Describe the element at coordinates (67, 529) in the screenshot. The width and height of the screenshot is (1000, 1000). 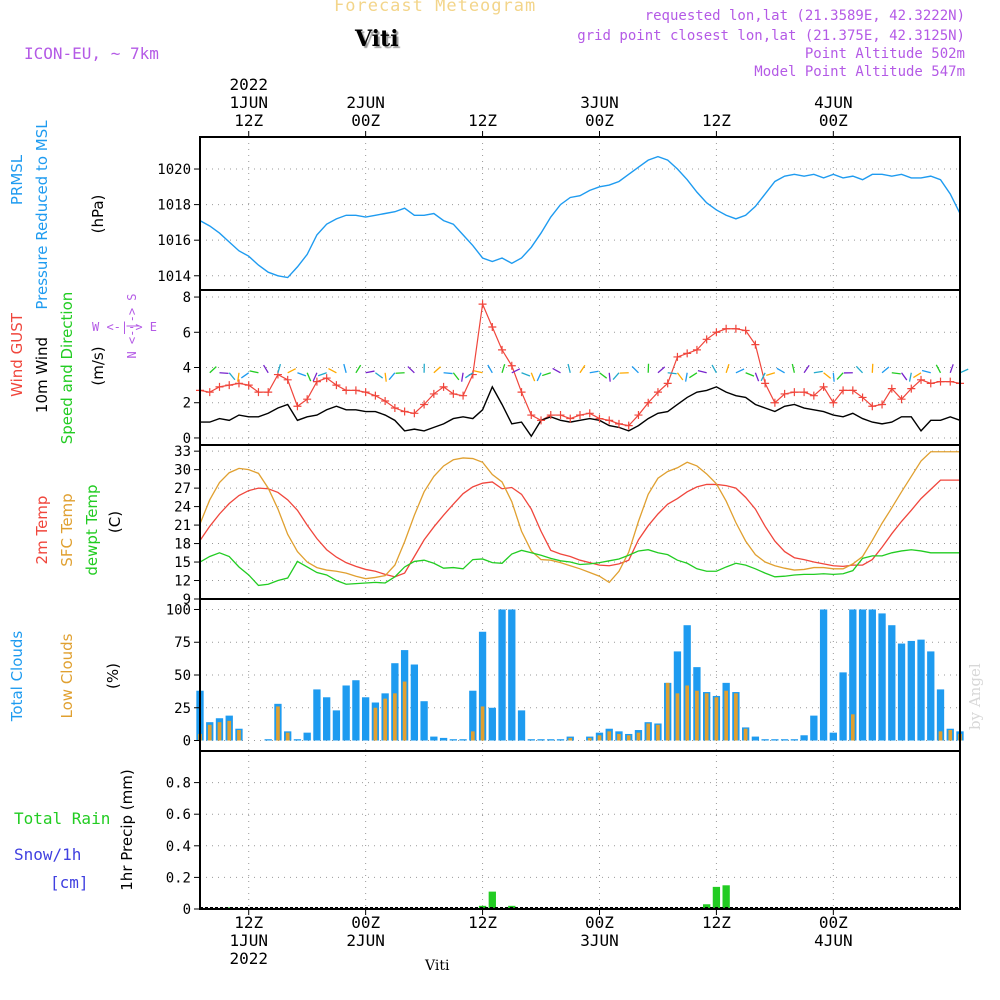
I see `label-sfc-temp: SFC Temp` at that location.